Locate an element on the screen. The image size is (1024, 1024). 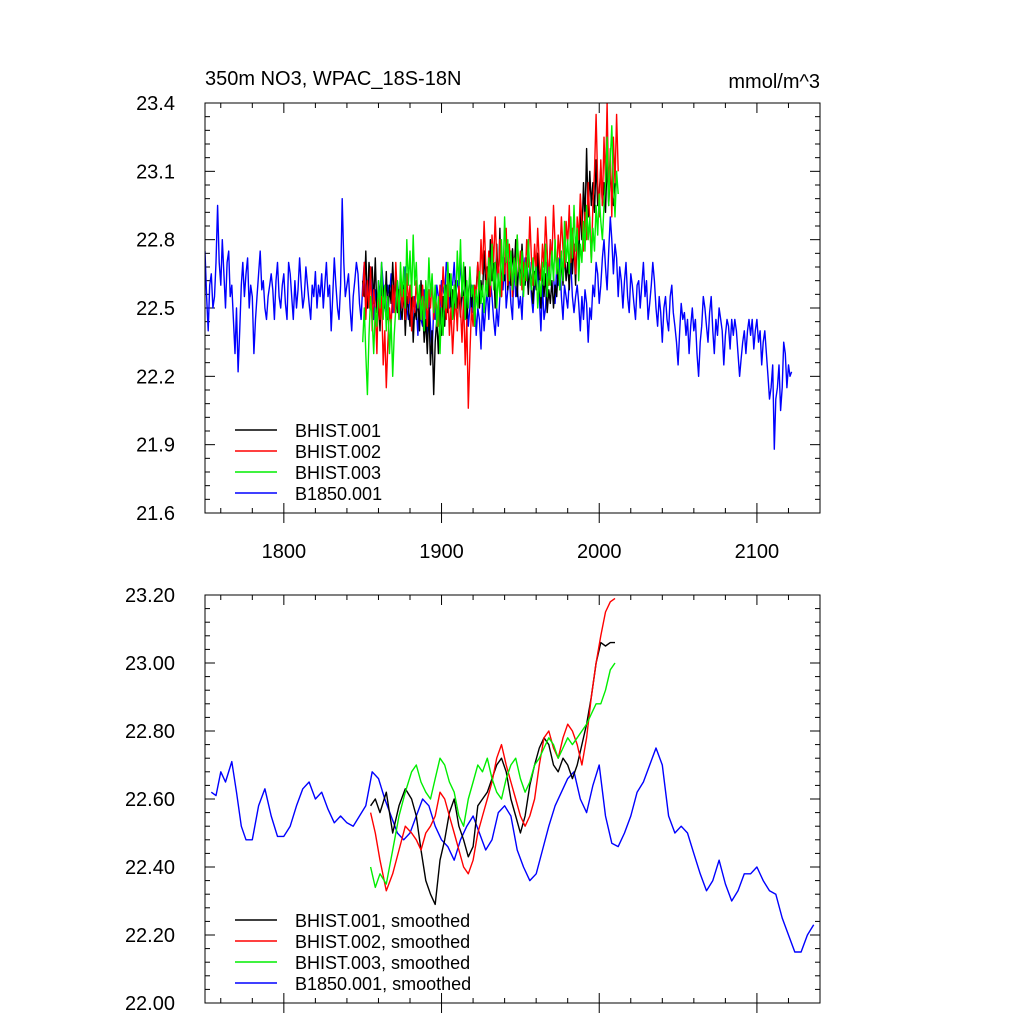
top-y-tick-label: 22.8 is located at coordinates (155, 241).